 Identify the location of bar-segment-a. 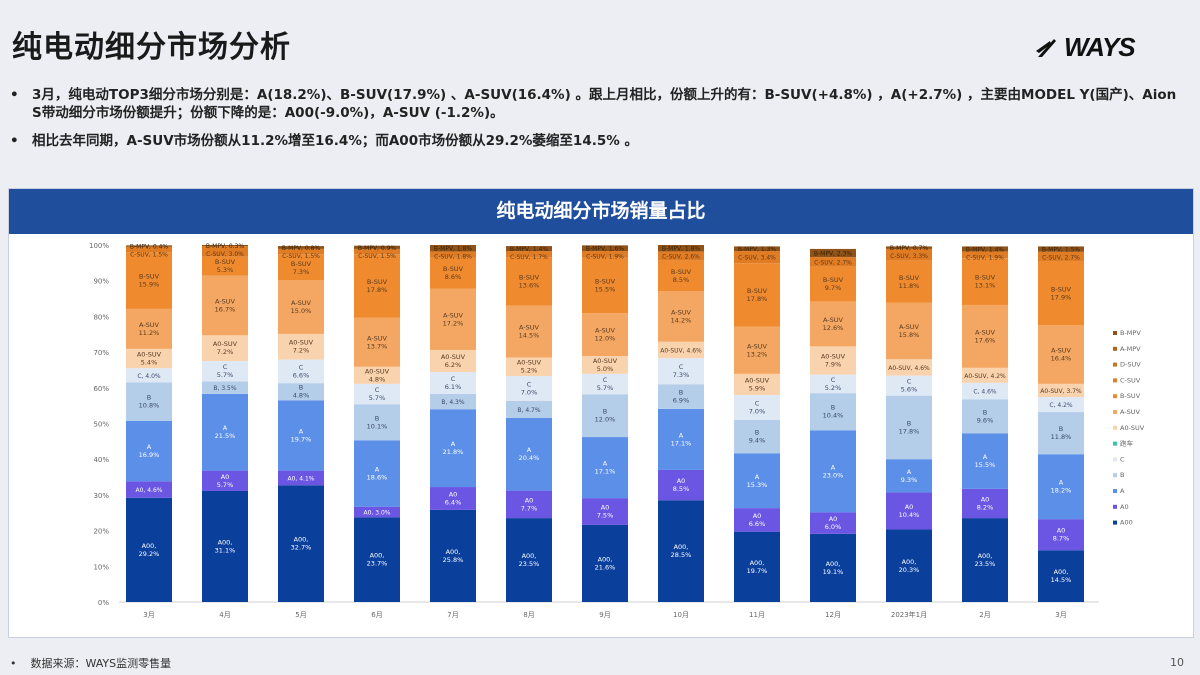
(1061, 487).